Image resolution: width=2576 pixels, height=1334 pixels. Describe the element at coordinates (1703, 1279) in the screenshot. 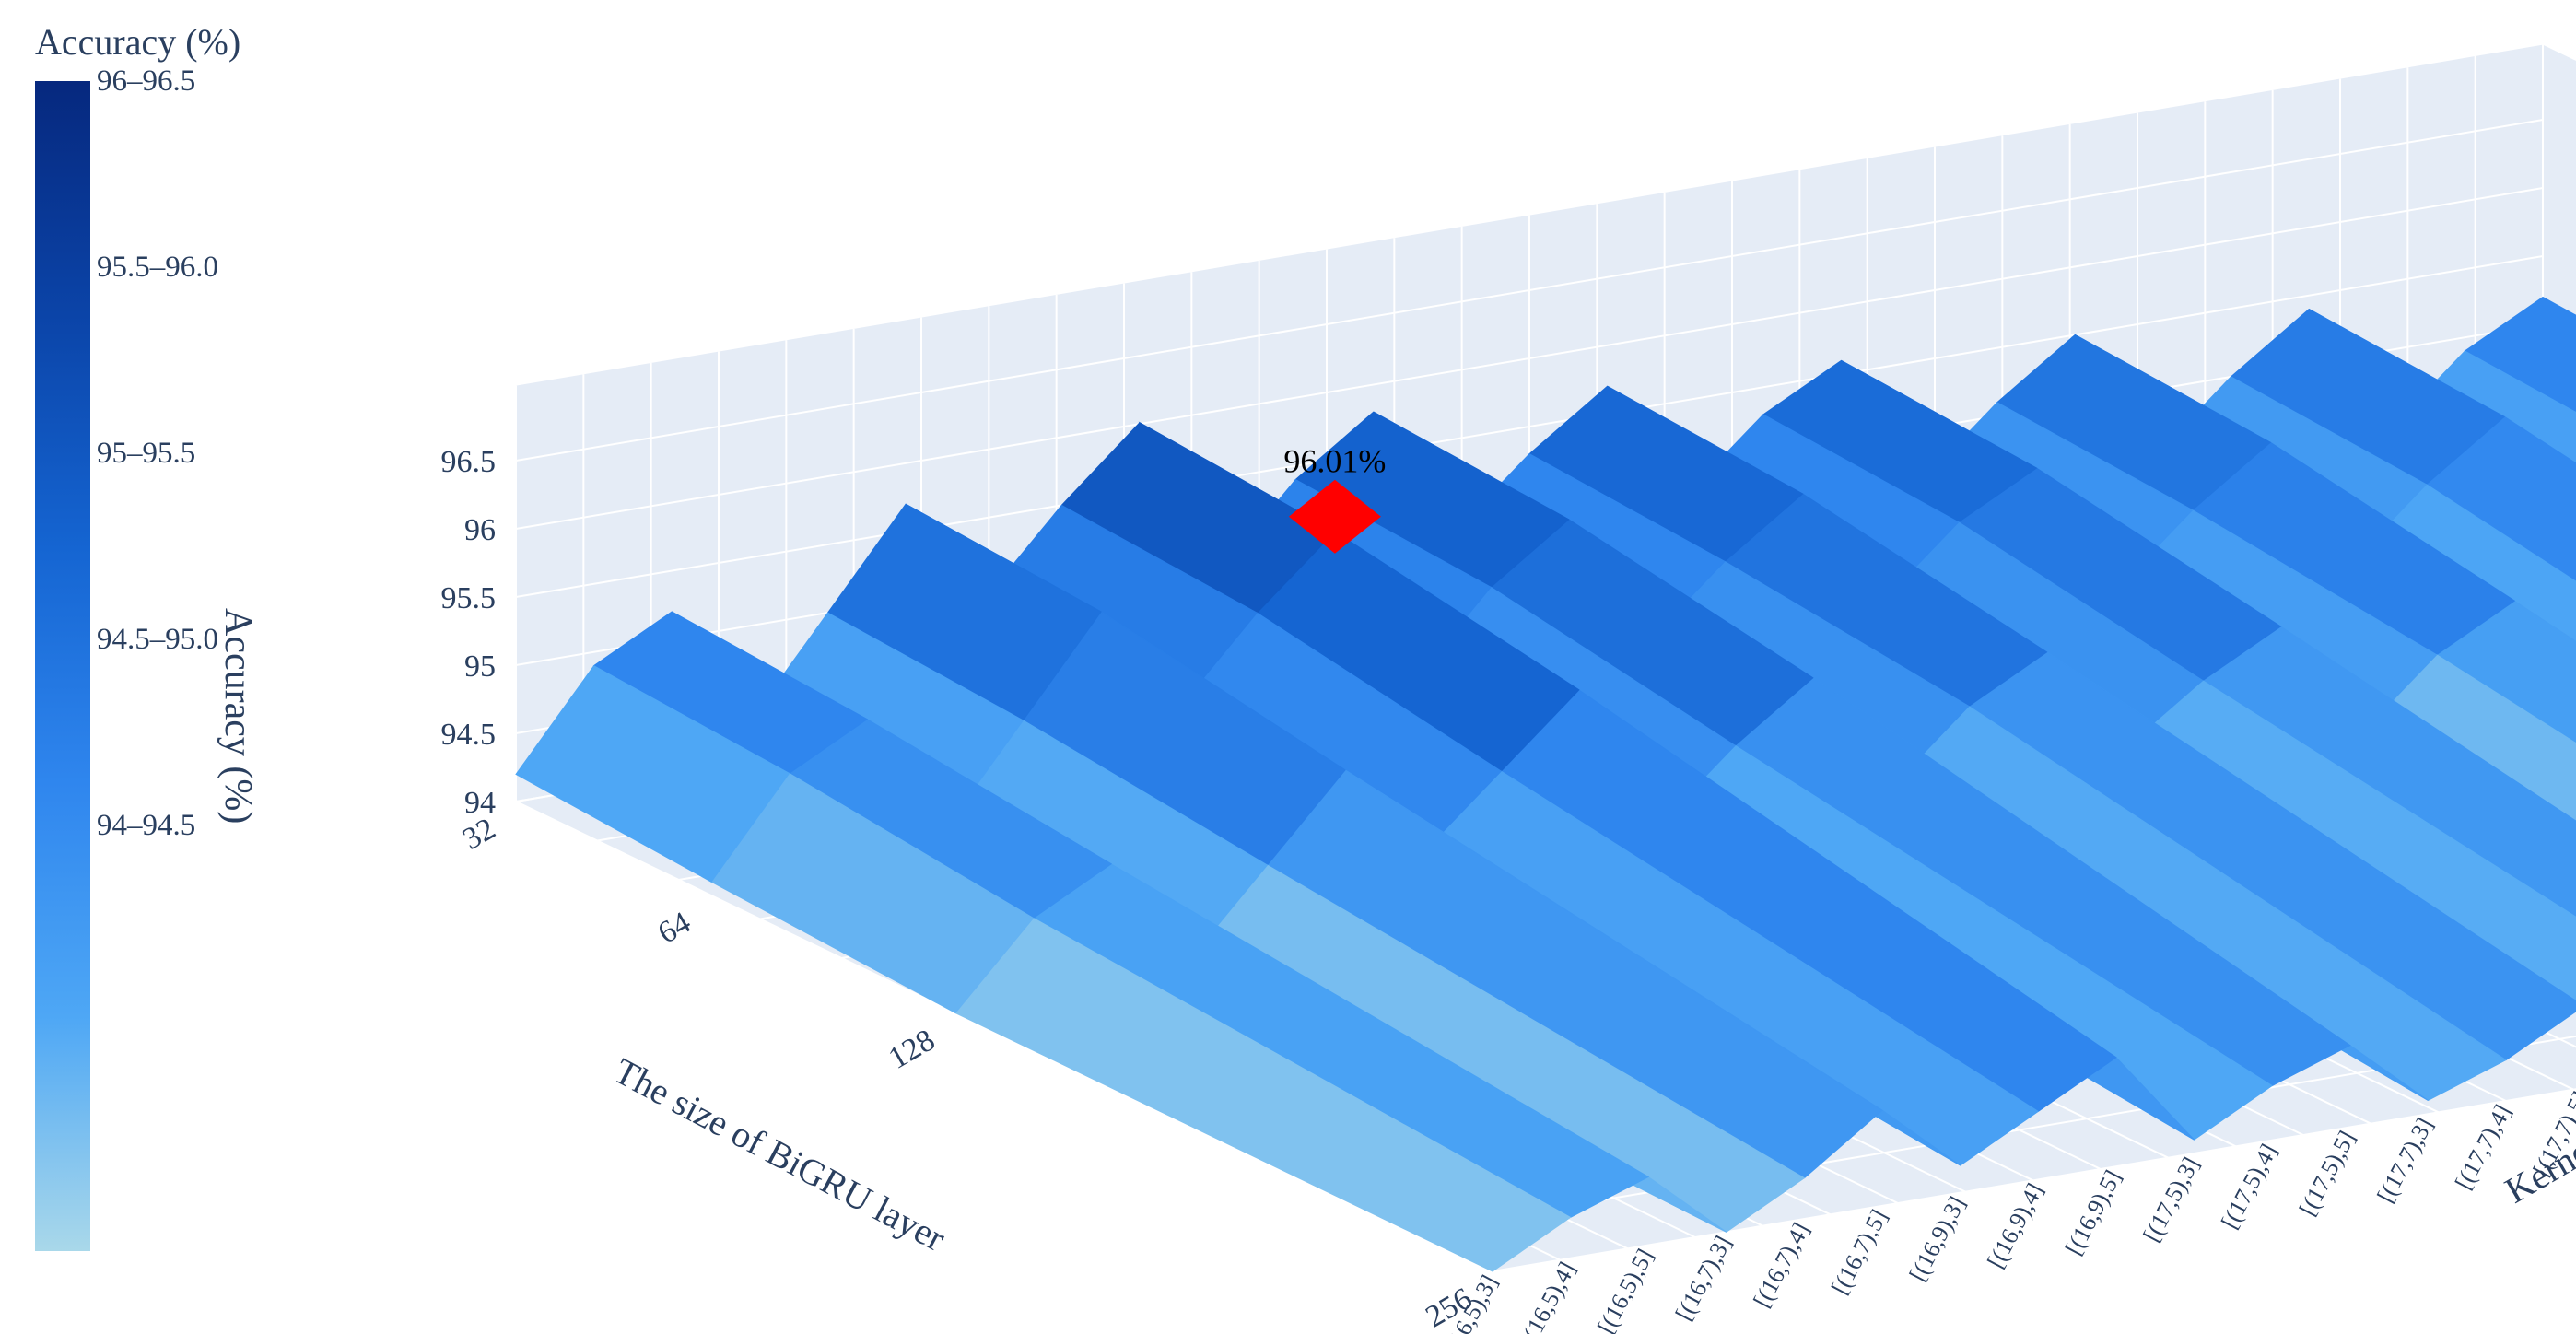

I see `y-tick-label: [(16,7),3]` at that location.